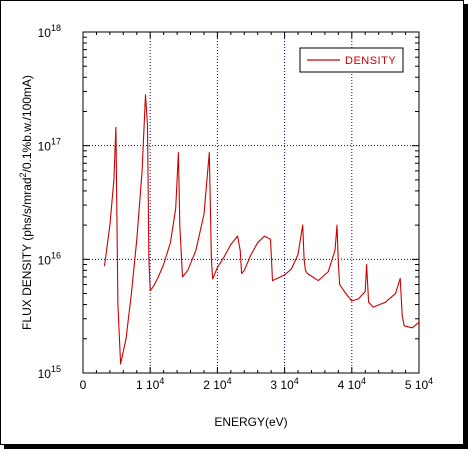  I want to click on x-tick-label: 1 104, so click(150, 384).